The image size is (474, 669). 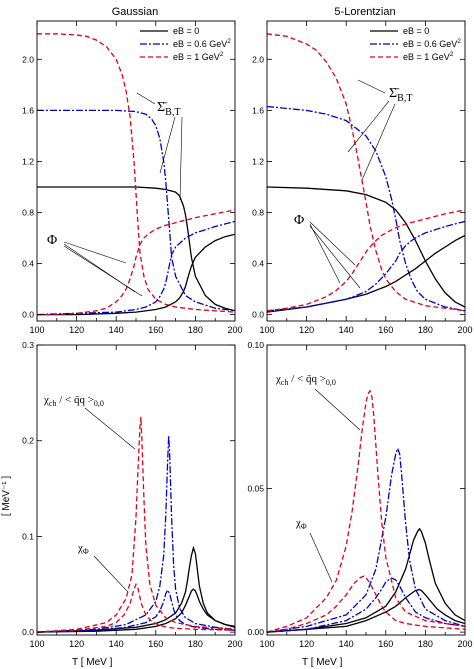 I want to click on sigma-label: Σ̄, so click(x=394, y=93).